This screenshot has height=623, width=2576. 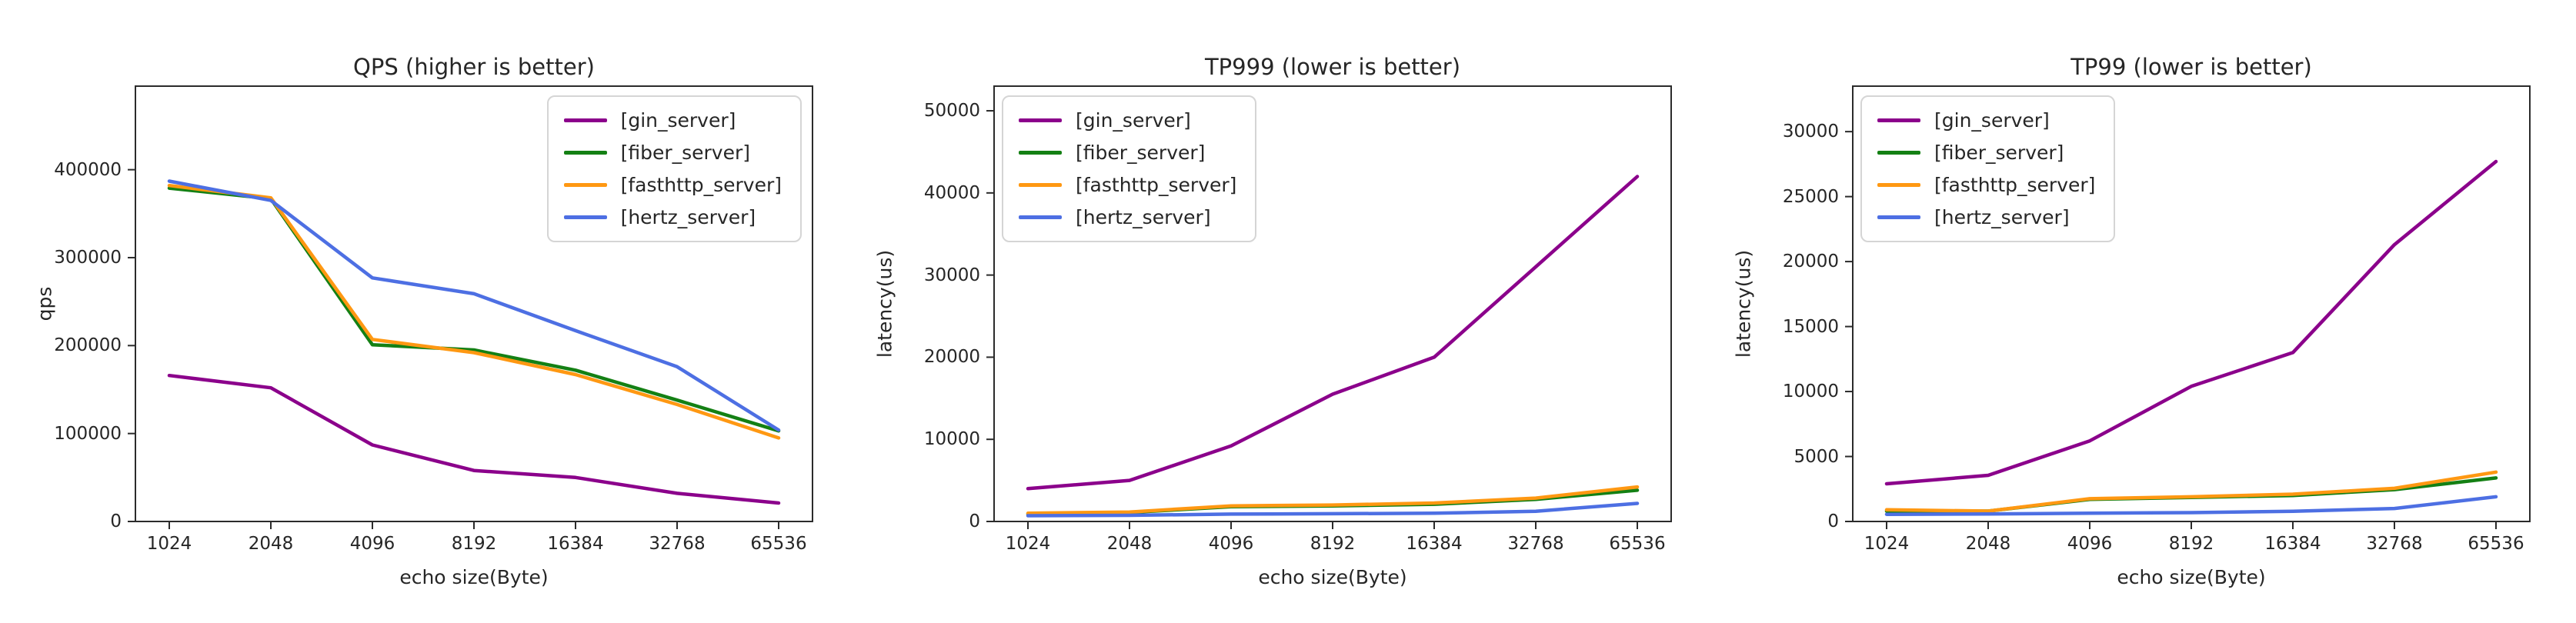 I want to click on y-tick-label: 50000, so click(x=951, y=112).